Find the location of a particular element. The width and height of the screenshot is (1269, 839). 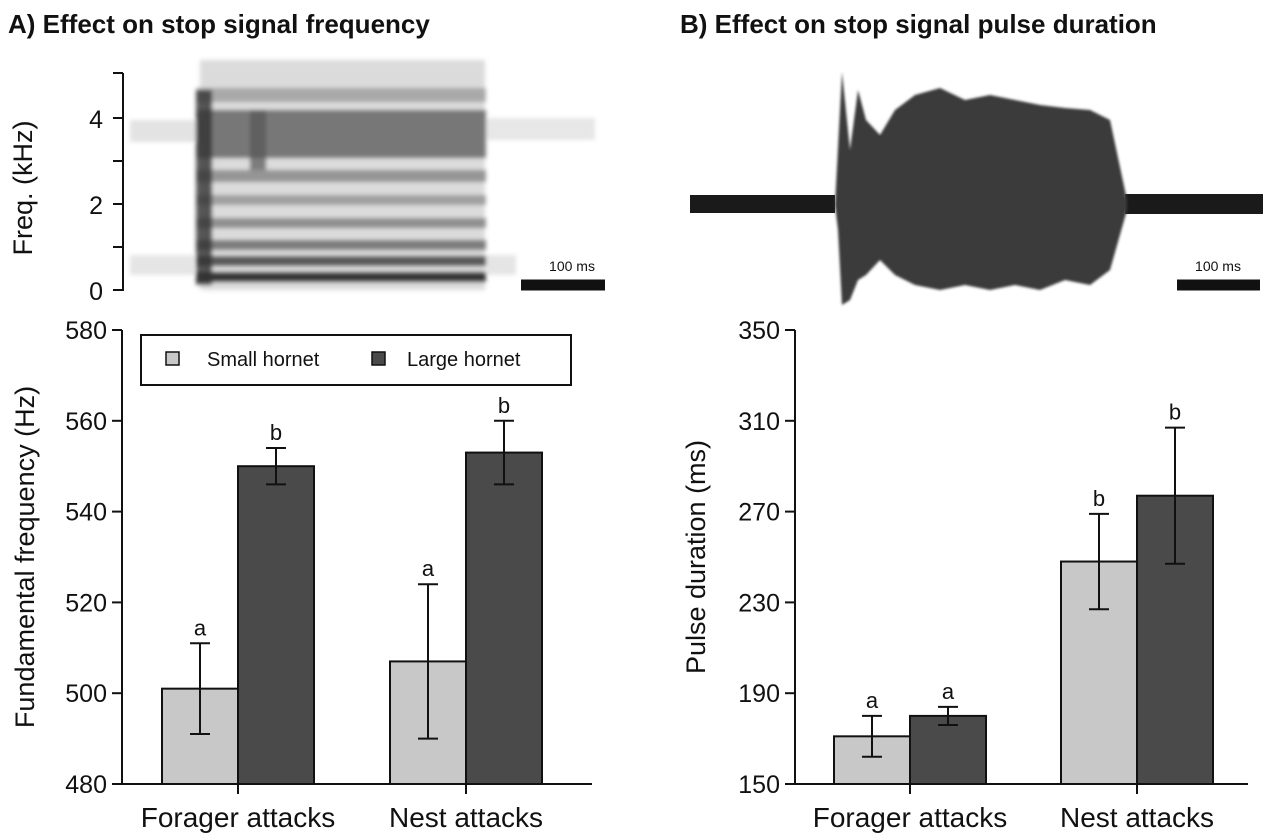

chart-b-y-tick-label: 150 is located at coordinates (759, 785).